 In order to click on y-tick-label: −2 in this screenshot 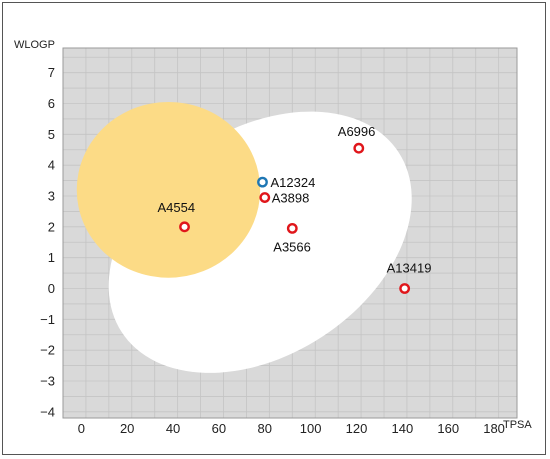, I will do `click(47, 350)`.